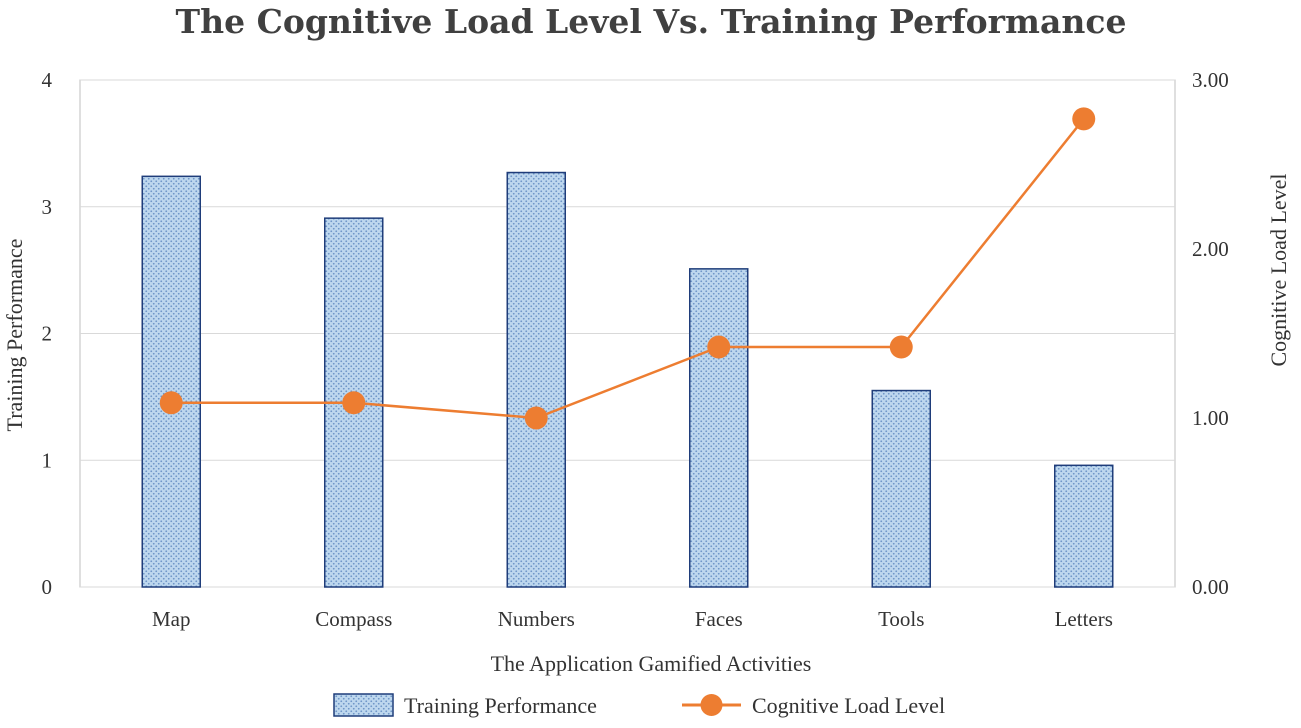  What do you see at coordinates (47, 80) in the screenshot?
I see `left-tick-label: 4` at bounding box center [47, 80].